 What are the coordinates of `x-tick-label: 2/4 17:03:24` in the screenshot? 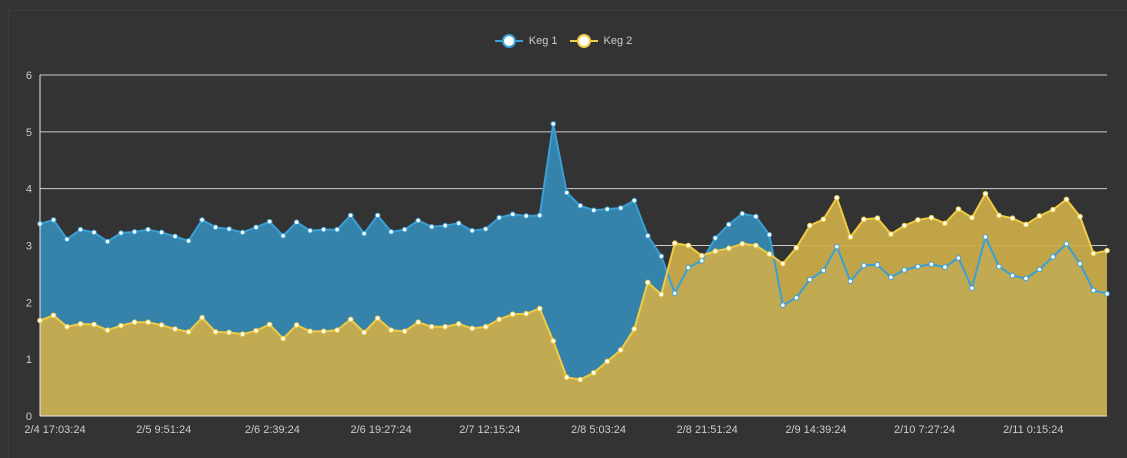 It's located at (54, 430).